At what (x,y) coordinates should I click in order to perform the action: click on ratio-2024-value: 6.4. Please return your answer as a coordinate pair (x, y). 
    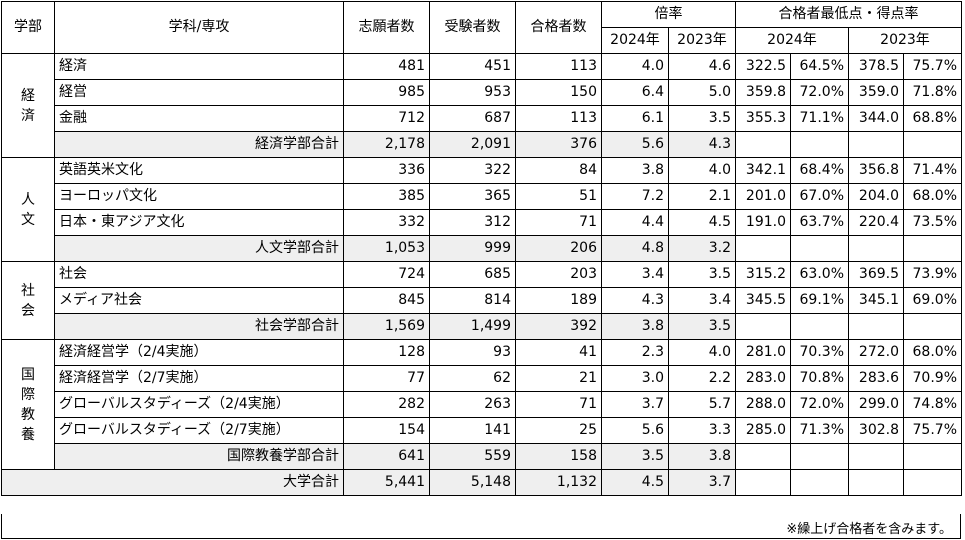
    Looking at the image, I should click on (635, 92).